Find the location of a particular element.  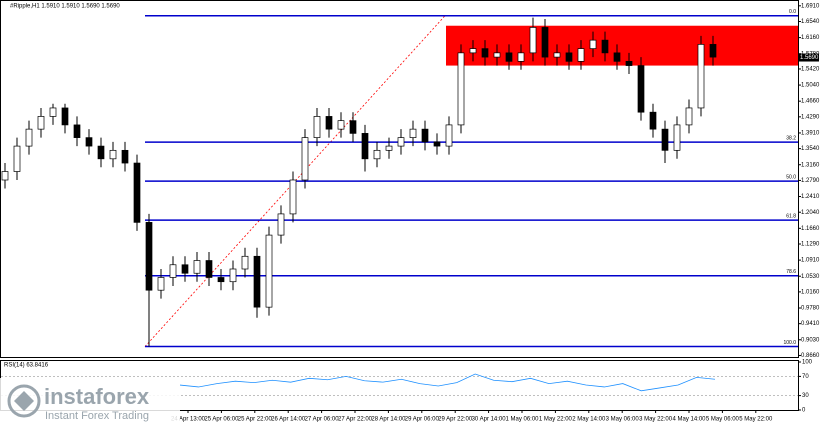

x-tick-label: 29 Apr 22:00 is located at coordinates (455, 420).